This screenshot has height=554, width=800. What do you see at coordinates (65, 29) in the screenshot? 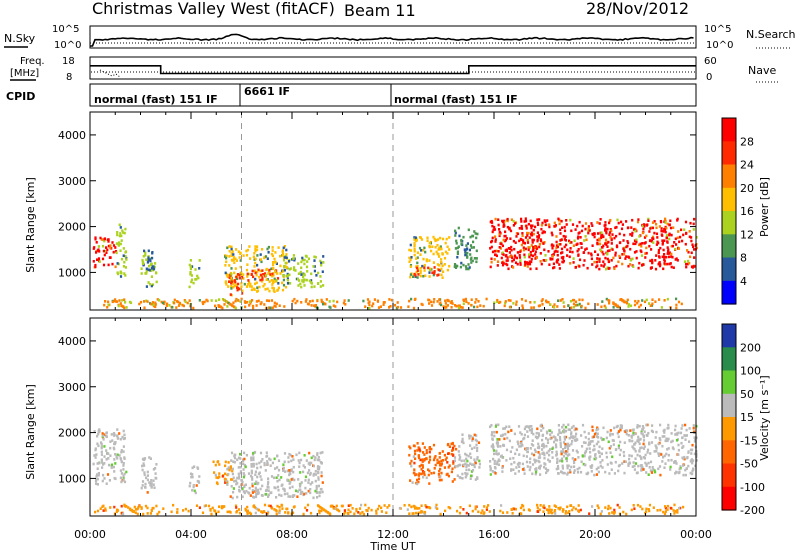
I see `noise-left-tick-top: 10^5` at bounding box center [65, 29].